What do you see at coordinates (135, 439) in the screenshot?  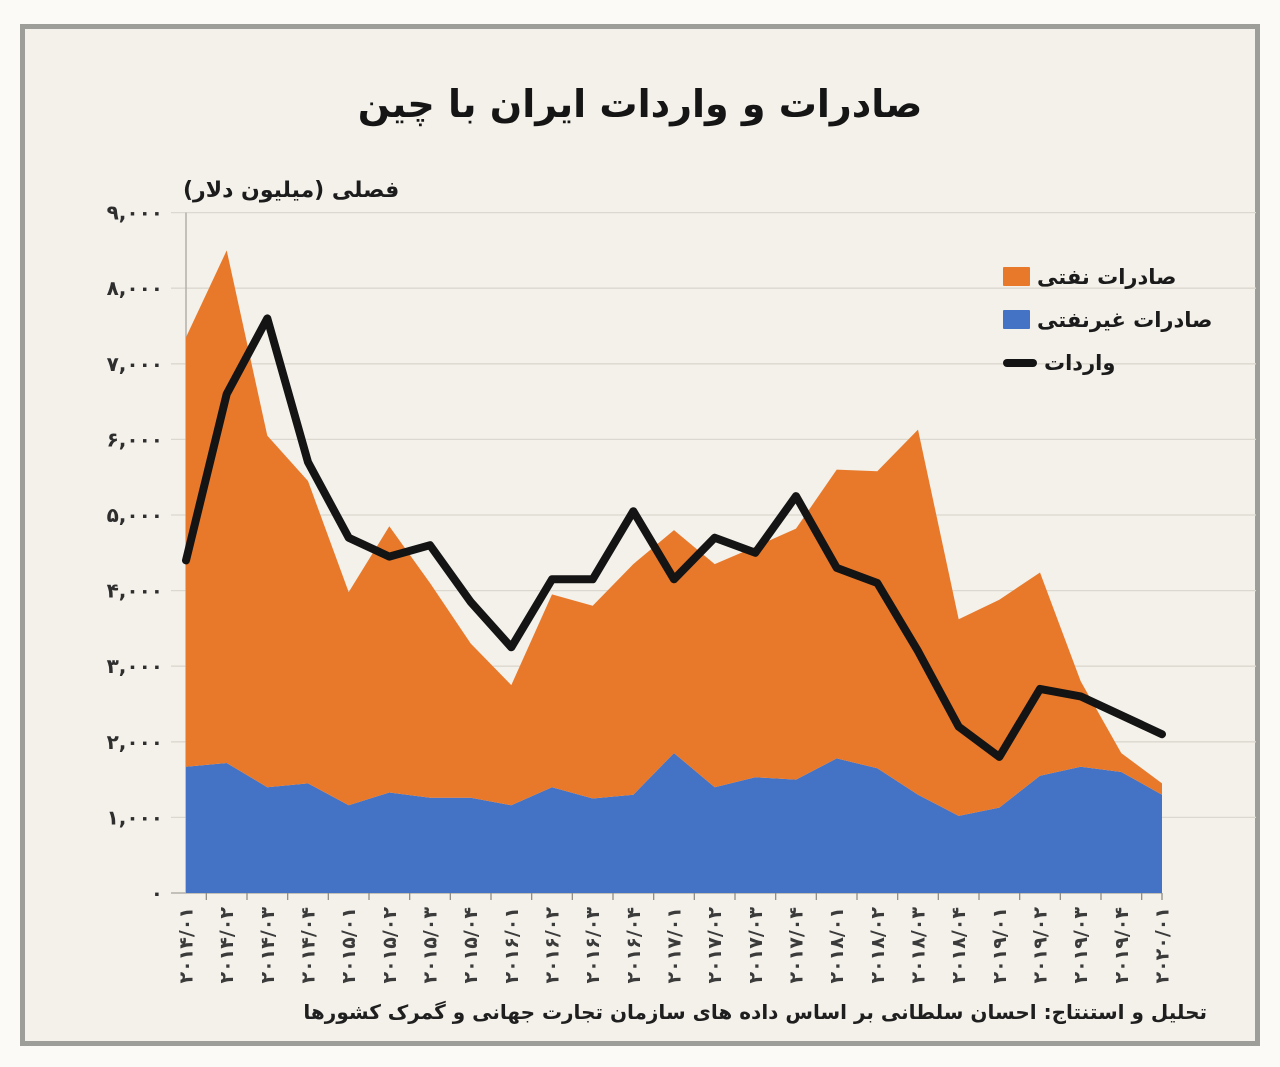 I see `y-tick-label: ۶,۰۰۰` at bounding box center [135, 439].